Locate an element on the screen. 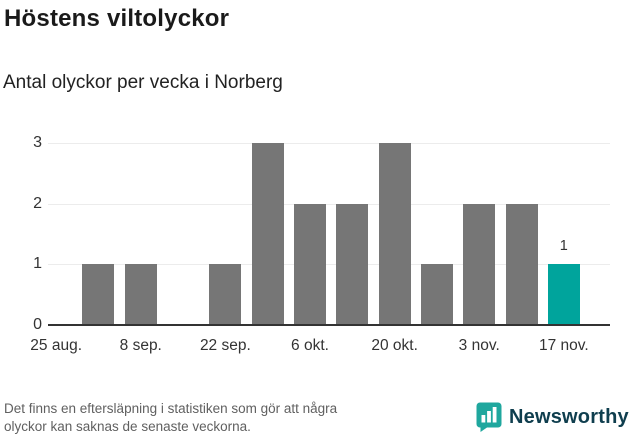 The image size is (631, 439). chart-subtitle: Antal olyckor per vecka i Norberg is located at coordinates (143, 82).